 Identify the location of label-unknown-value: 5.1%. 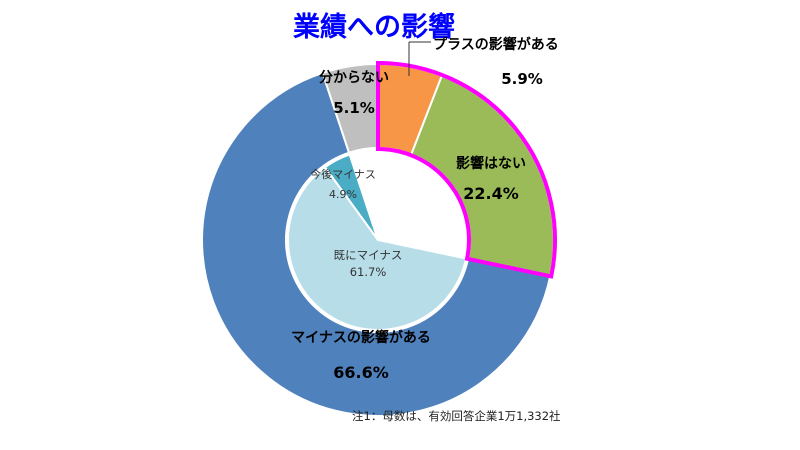
(354, 108).